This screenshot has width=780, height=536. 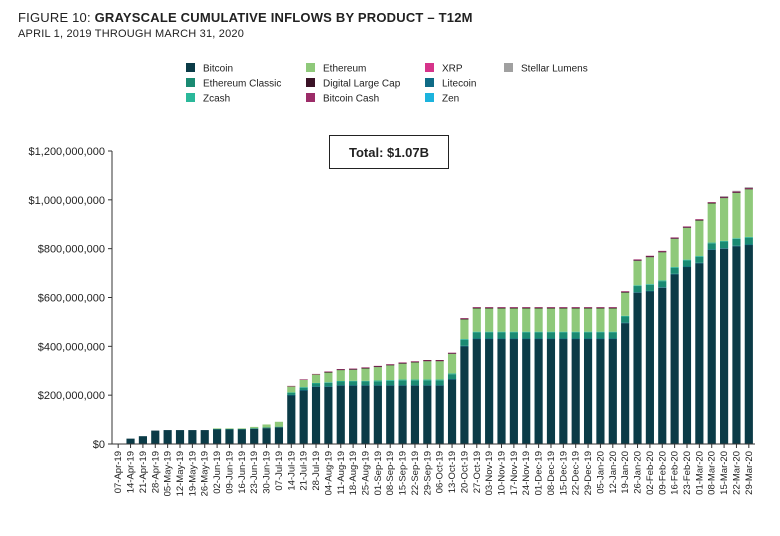 I want to click on legend-swatch-ethereum, so click(x=310, y=67).